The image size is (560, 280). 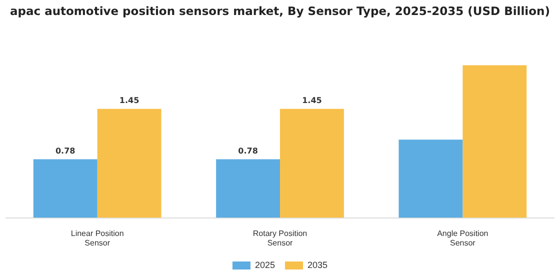 I want to click on x-tick-label: Rotary Position Sensor, so click(x=280, y=238).